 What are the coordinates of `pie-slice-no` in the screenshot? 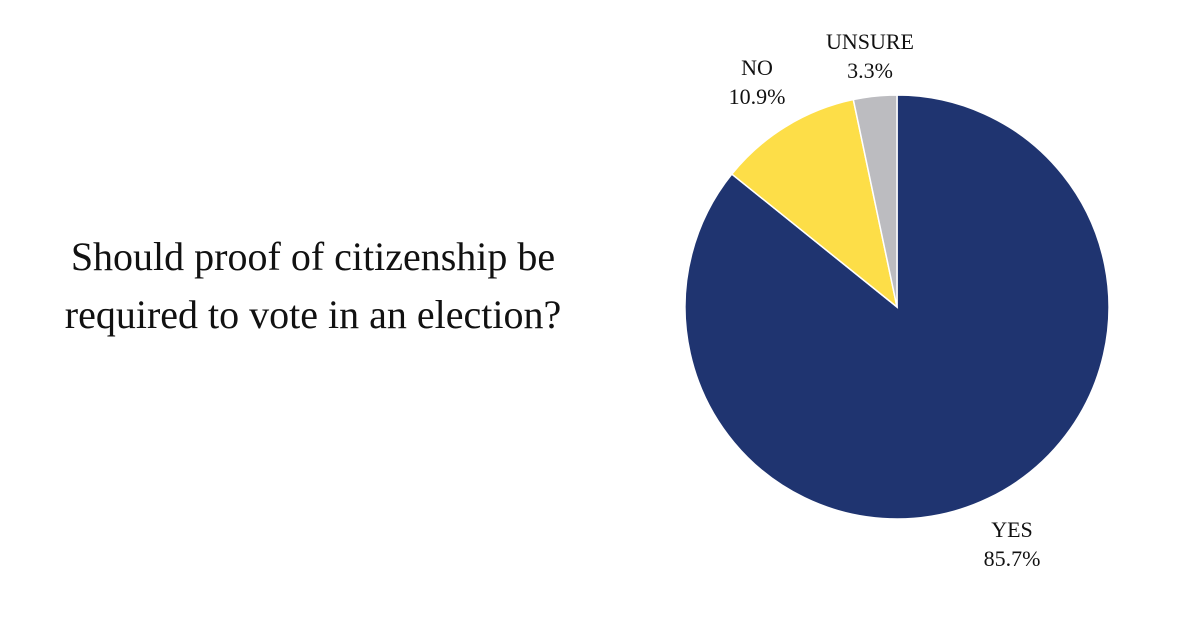 It's located at (814, 203).